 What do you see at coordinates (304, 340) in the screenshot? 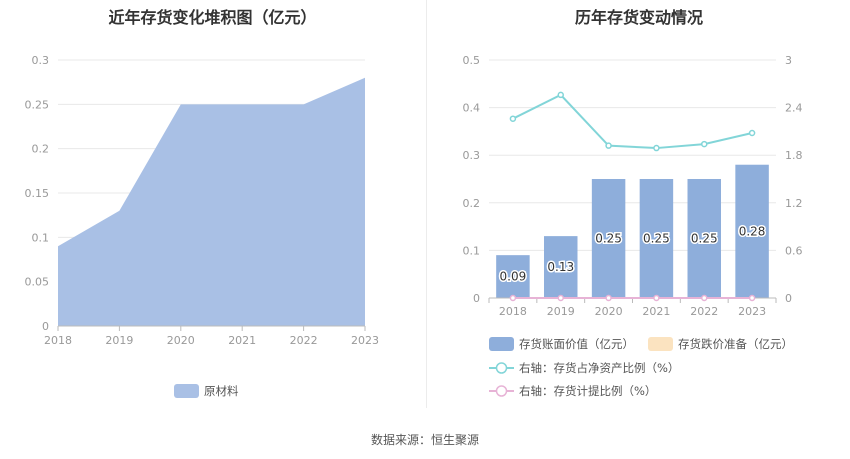
I see `left-x-tick-label: 2022` at bounding box center [304, 340].